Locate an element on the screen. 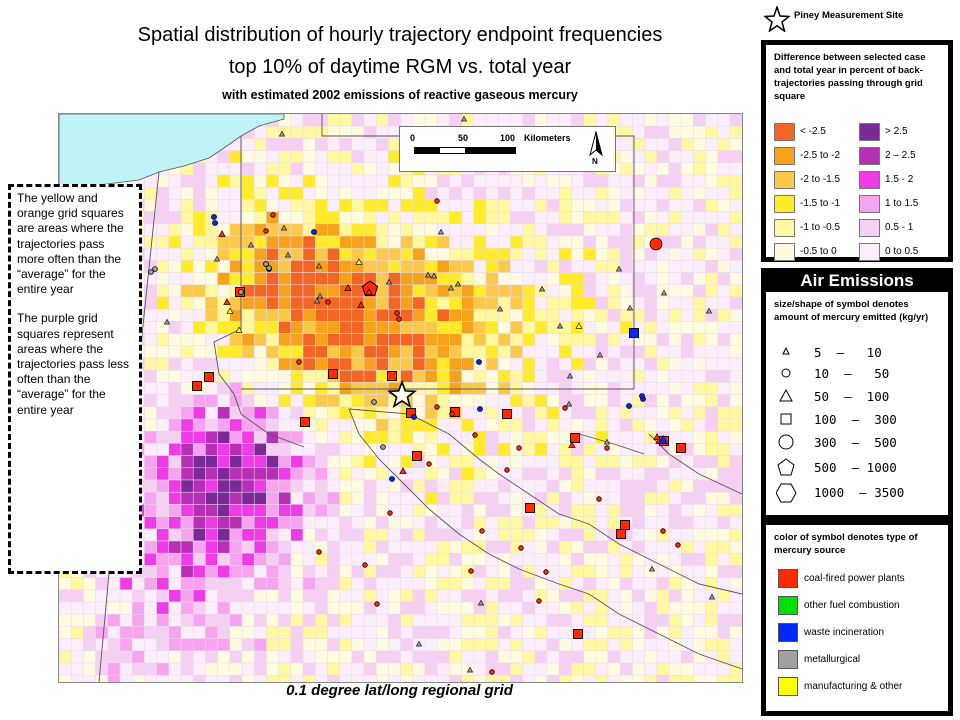 The height and width of the screenshot is (720, 960). piney-site-star is located at coordinates (402, 394).